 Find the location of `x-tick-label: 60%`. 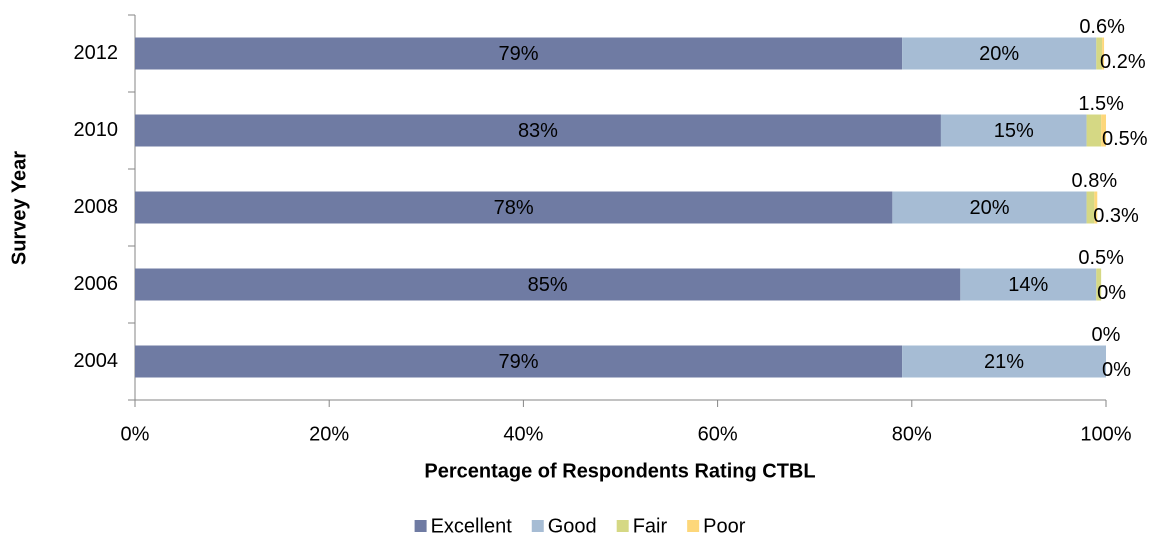

x-tick-label: 60% is located at coordinates (718, 434).